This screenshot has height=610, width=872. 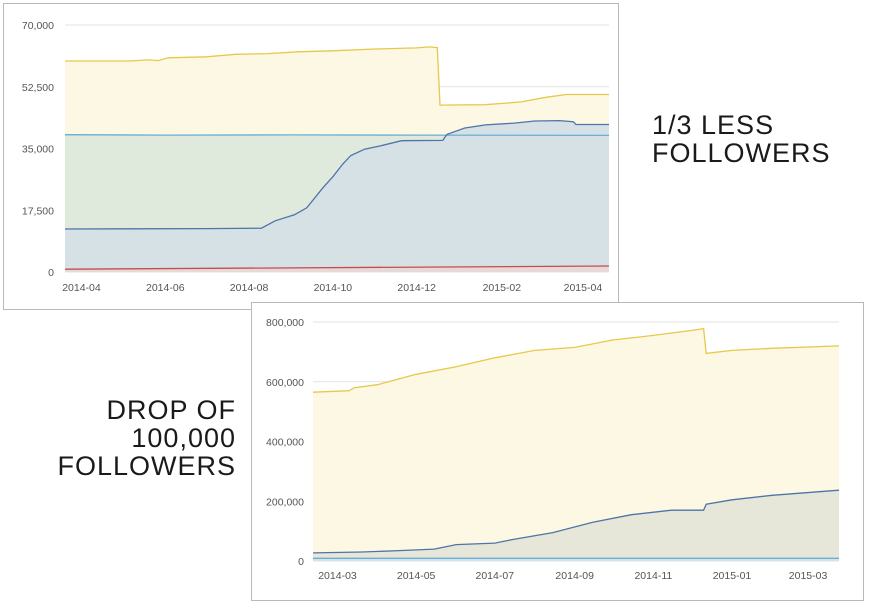 I want to click on x-tick-label: 2015-02, so click(x=502, y=288).